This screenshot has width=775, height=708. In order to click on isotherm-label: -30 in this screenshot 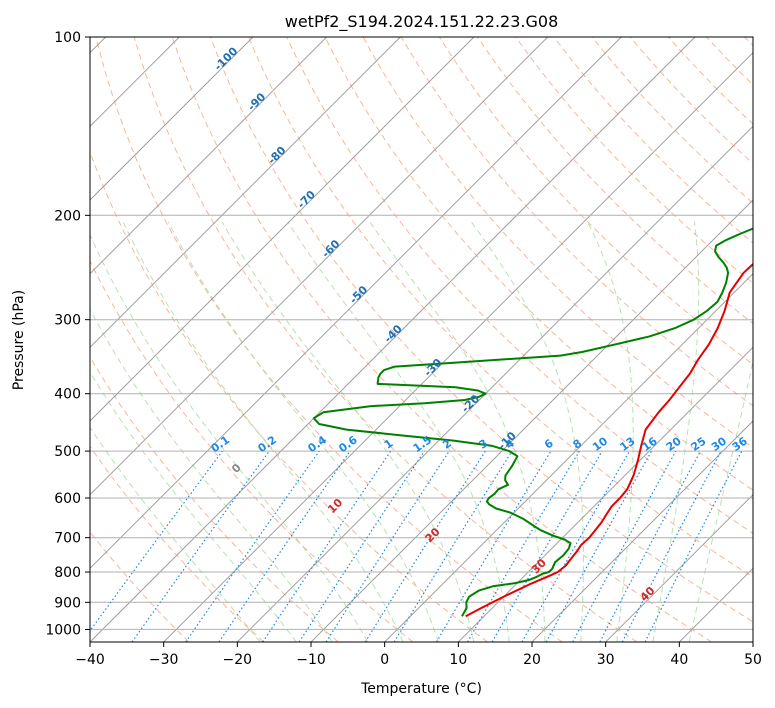, I will do `click(432, 367)`.